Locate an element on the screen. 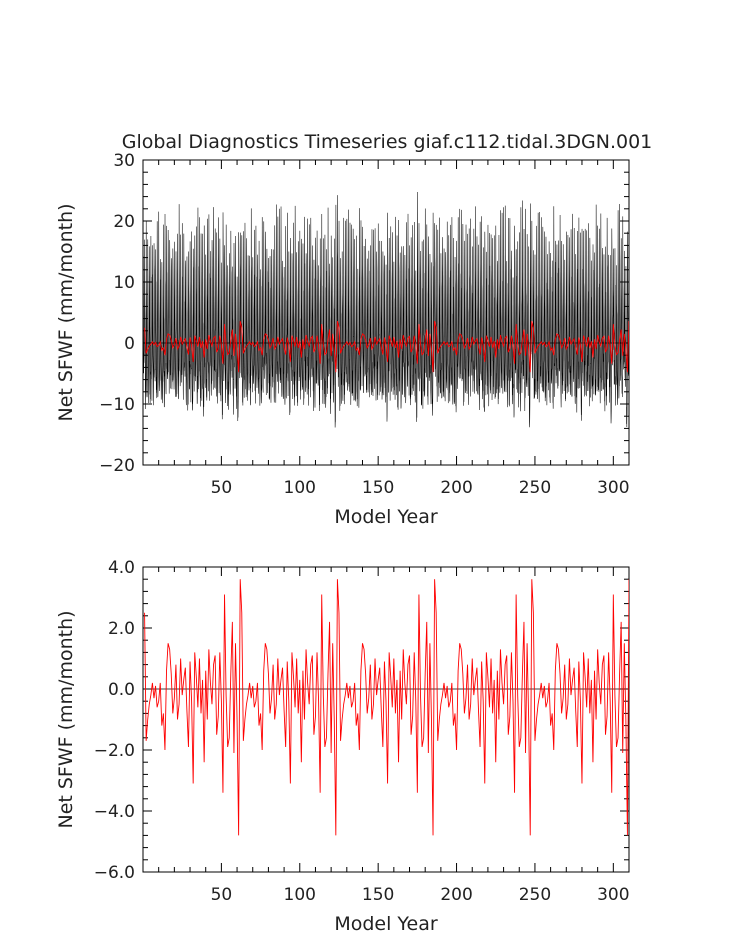 This screenshot has height=945, width=733. y-tick-label: 20 is located at coordinates (124, 222).